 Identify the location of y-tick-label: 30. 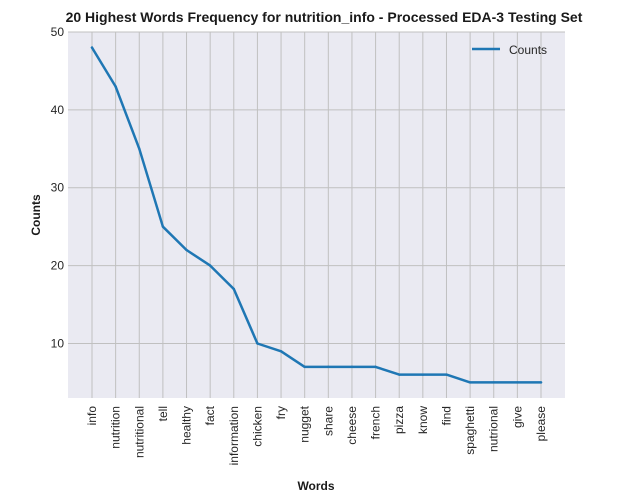
(58, 188).